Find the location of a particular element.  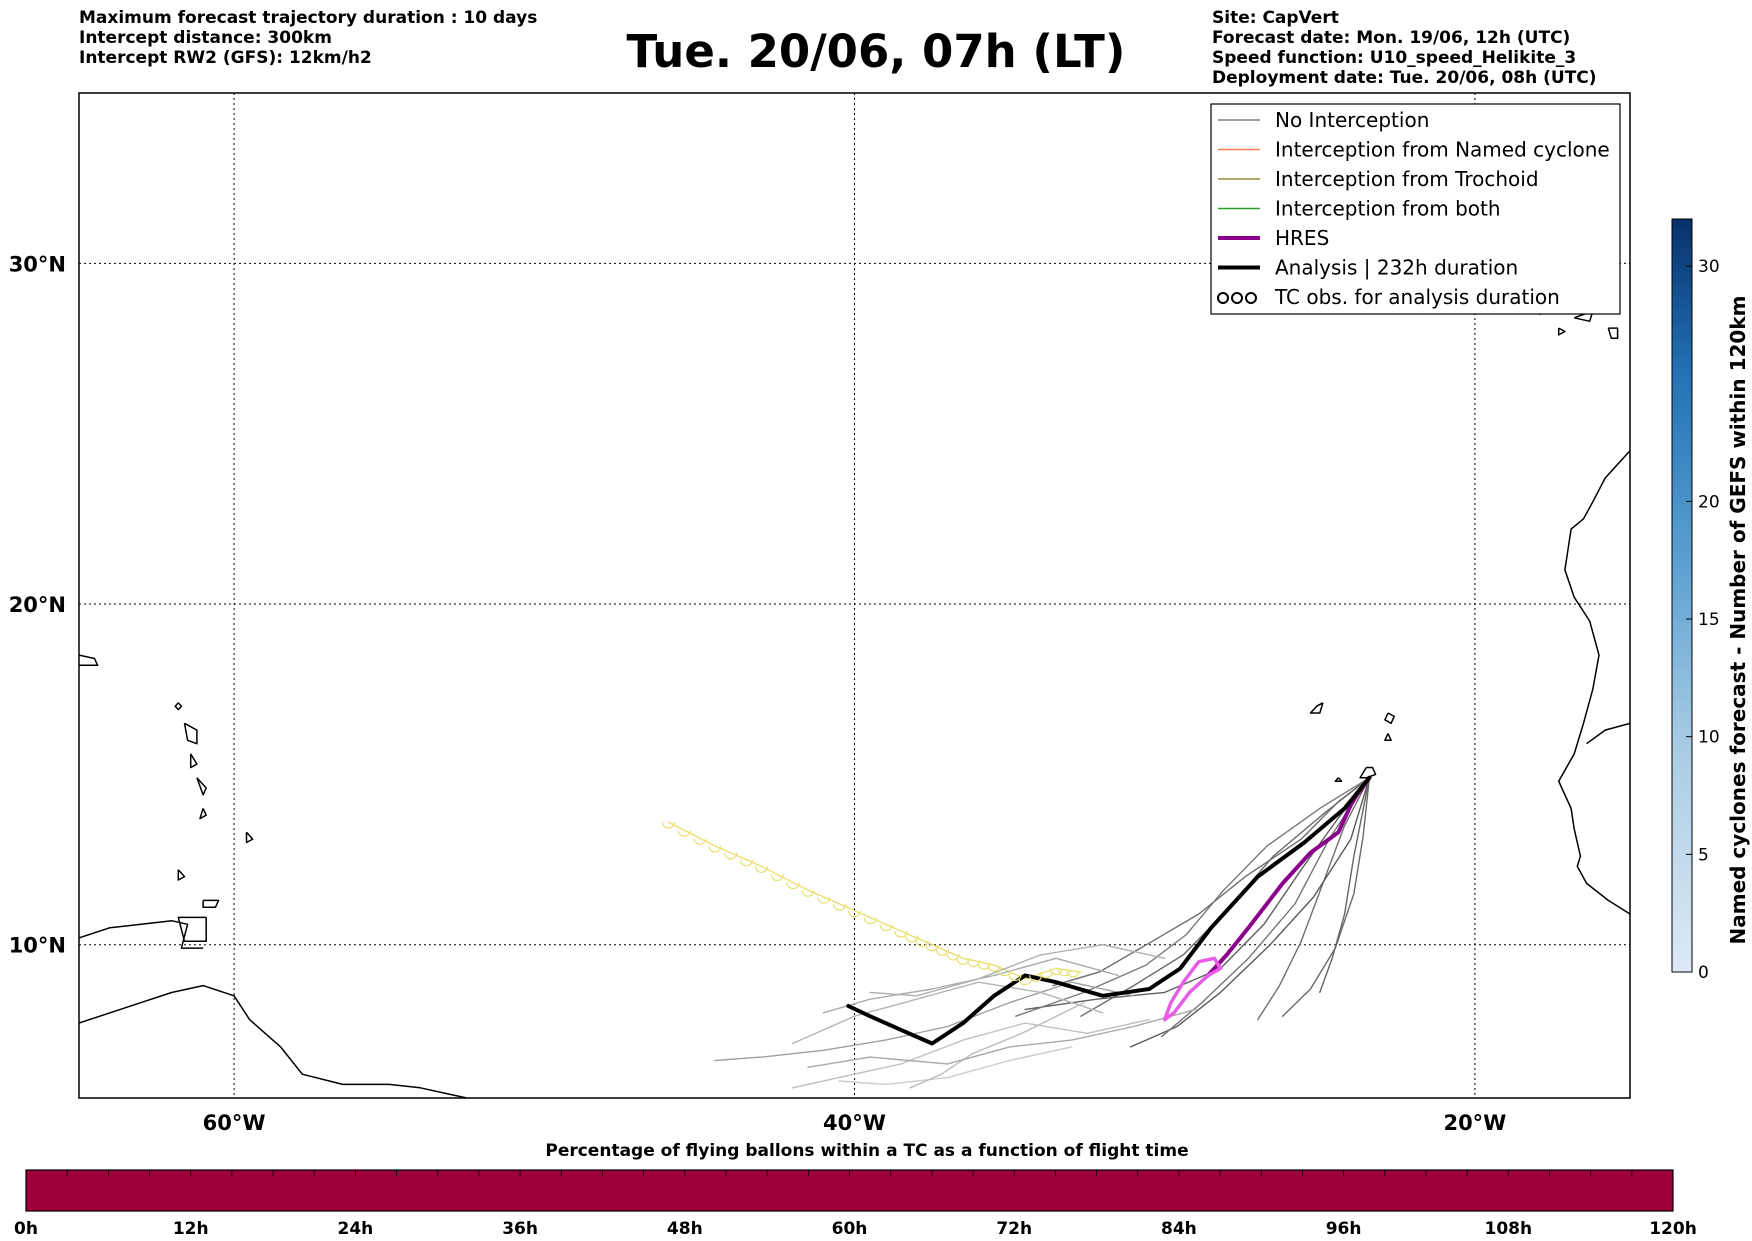

cyclone-colorbar-tick-label: 15 is located at coordinates (1709, 620).